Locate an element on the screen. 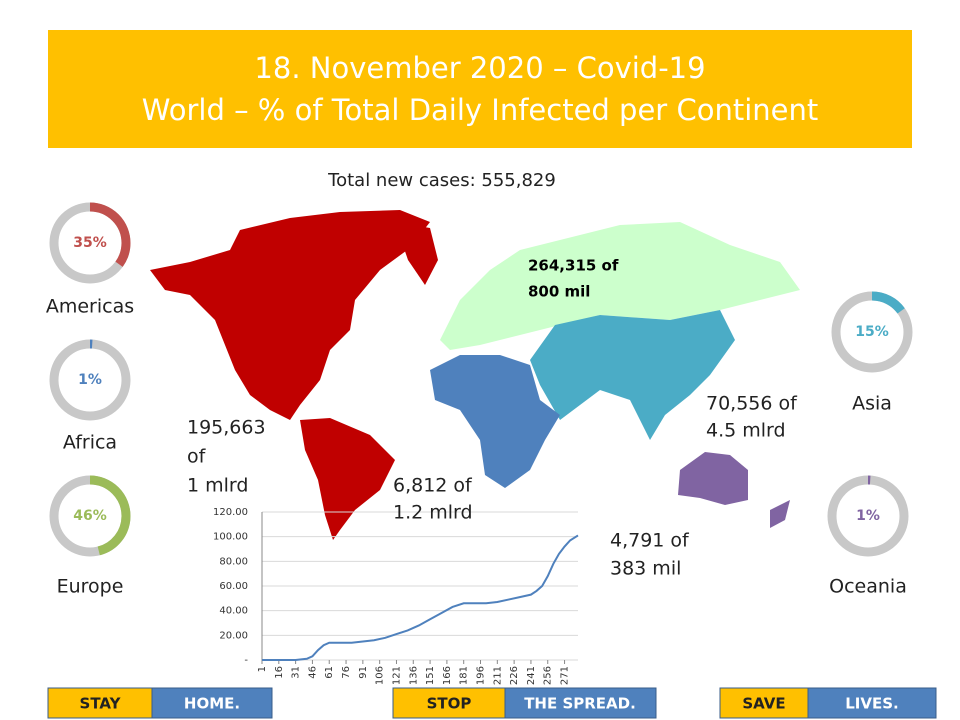 The width and height of the screenshot is (960, 720). africa is located at coordinates (495, 421).